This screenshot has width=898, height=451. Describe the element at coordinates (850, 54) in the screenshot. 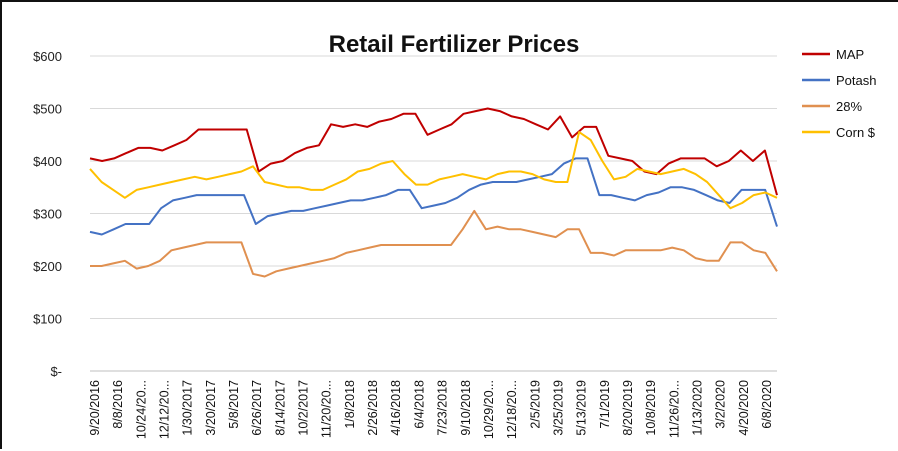

I see `legend-label: MAP` at that location.